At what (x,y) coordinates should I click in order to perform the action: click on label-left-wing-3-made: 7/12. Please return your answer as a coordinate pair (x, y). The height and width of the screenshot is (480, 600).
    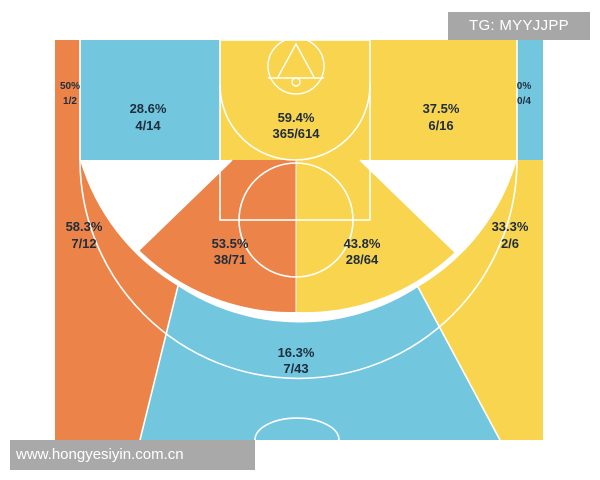
    Looking at the image, I should click on (83, 243).